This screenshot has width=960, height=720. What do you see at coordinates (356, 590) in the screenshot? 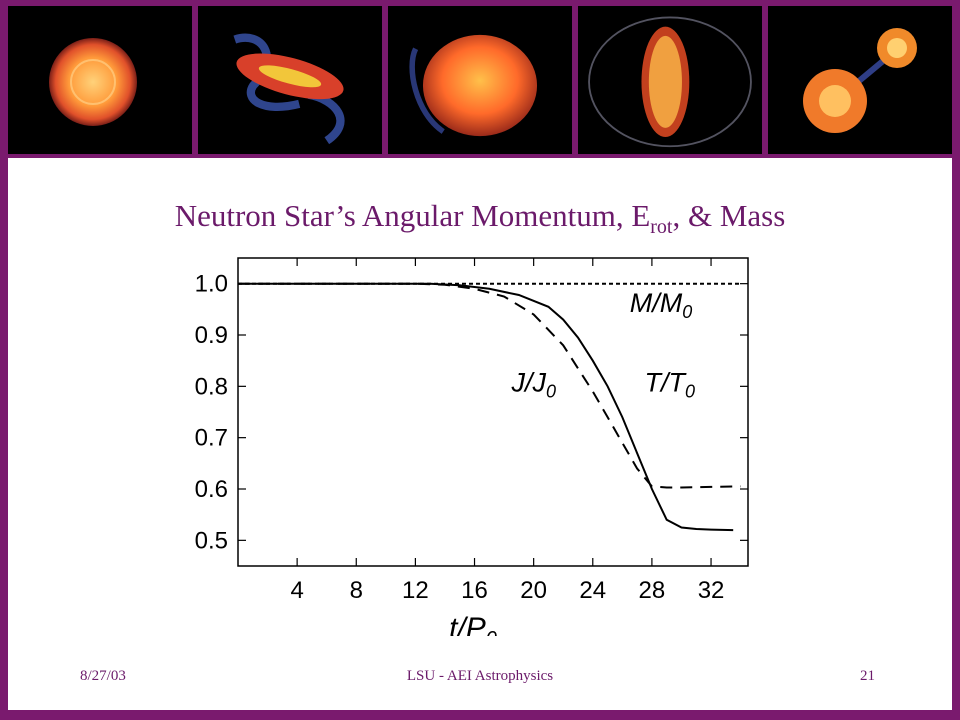
I see `x-tick-label: 8` at bounding box center [356, 590].